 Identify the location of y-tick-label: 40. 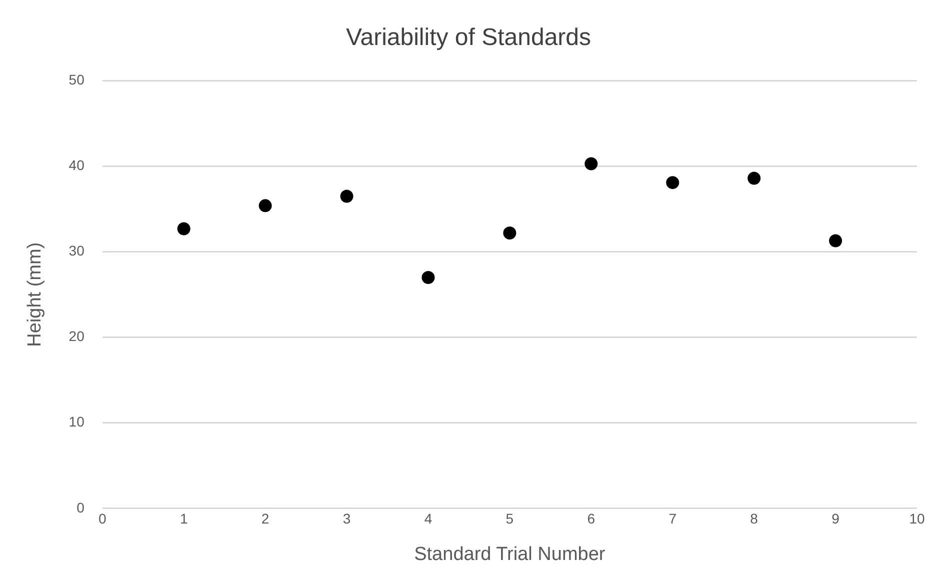
(76, 165).